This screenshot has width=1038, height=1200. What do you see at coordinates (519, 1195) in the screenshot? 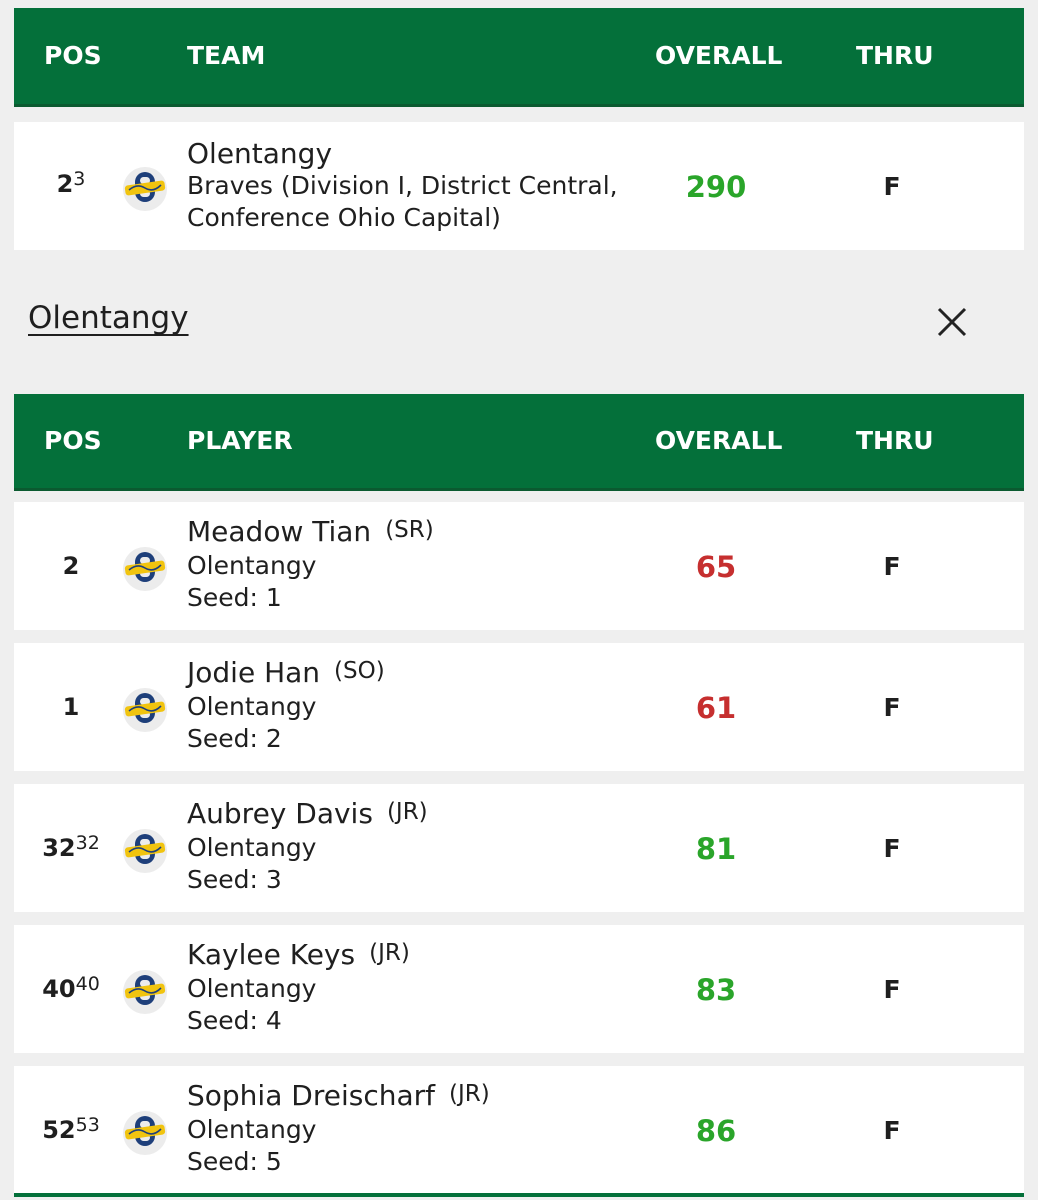
I see `table-bottom-border` at bounding box center [519, 1195].